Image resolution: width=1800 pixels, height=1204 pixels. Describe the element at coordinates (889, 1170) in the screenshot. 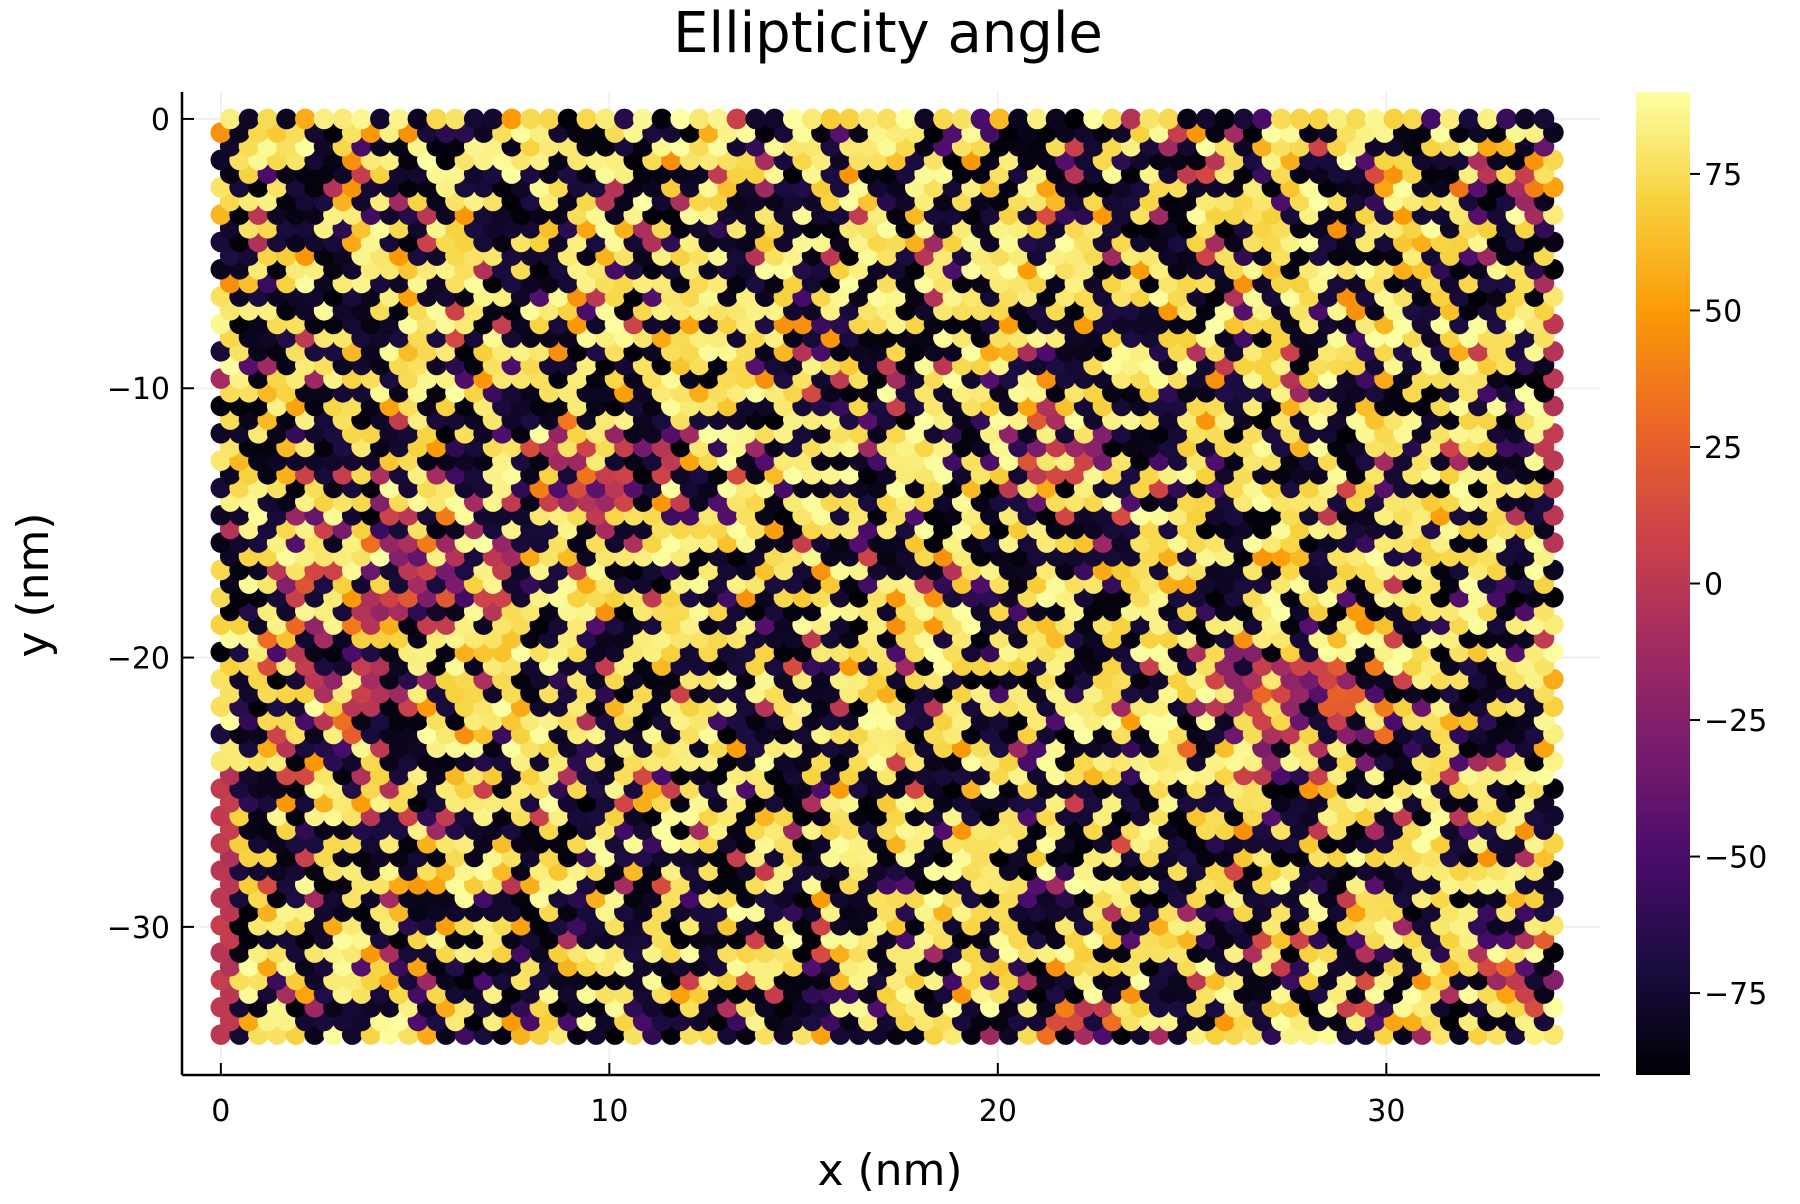

I see `x-axis-label: x (nm)` at that location.